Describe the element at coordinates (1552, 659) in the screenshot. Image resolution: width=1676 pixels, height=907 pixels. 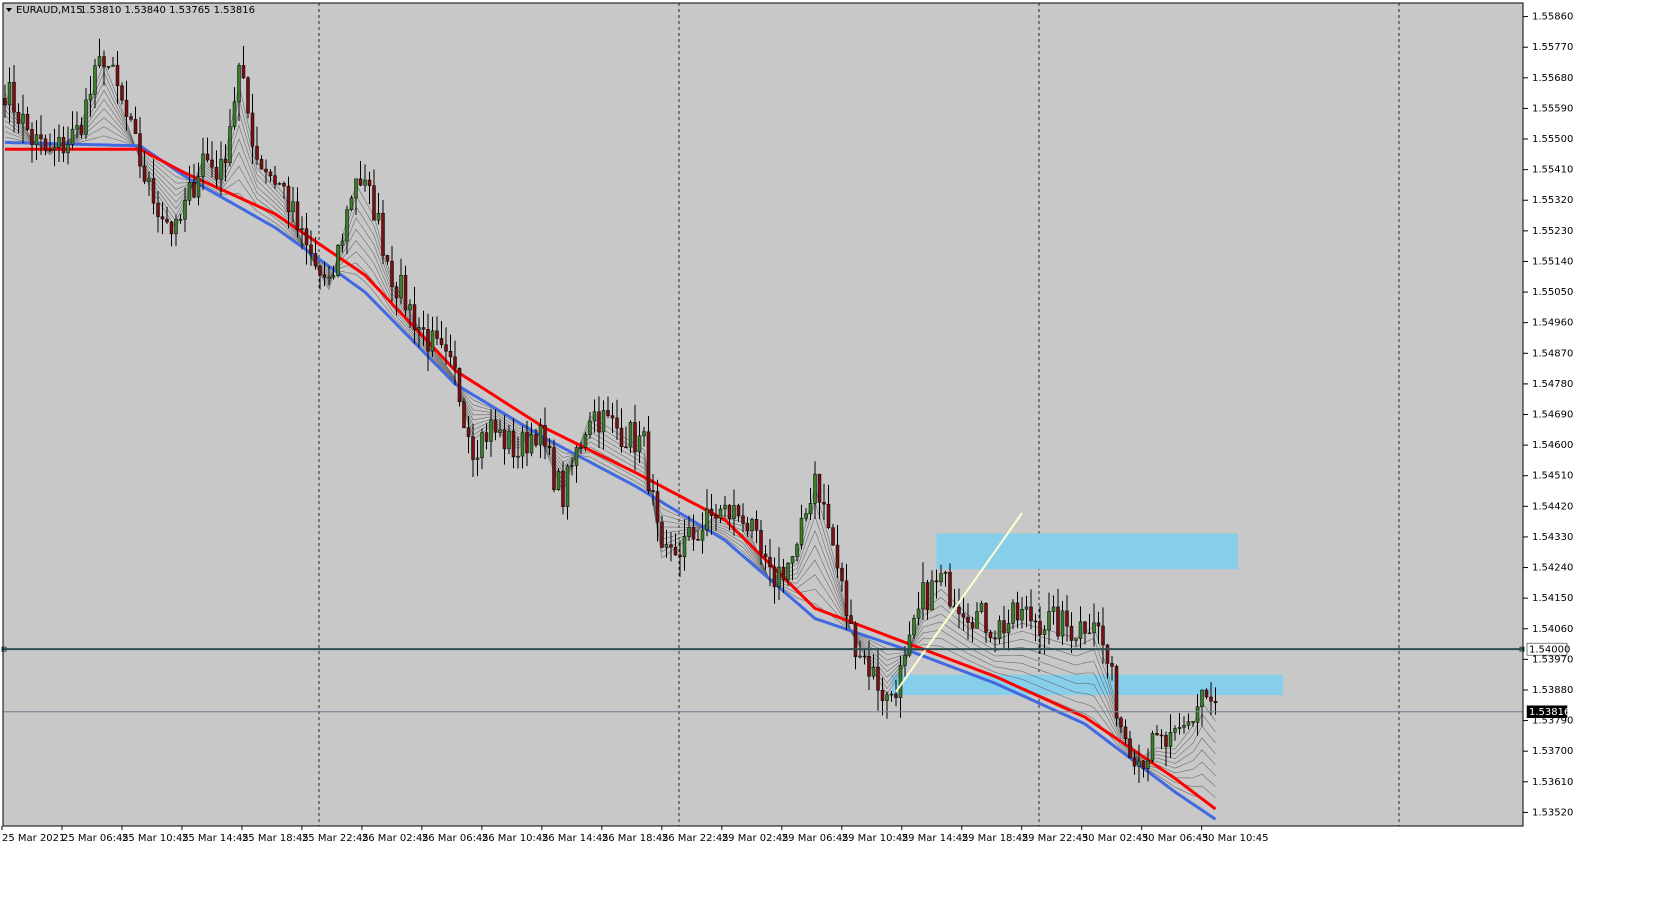
I see `price-tick-label: 1.53970` at that location.